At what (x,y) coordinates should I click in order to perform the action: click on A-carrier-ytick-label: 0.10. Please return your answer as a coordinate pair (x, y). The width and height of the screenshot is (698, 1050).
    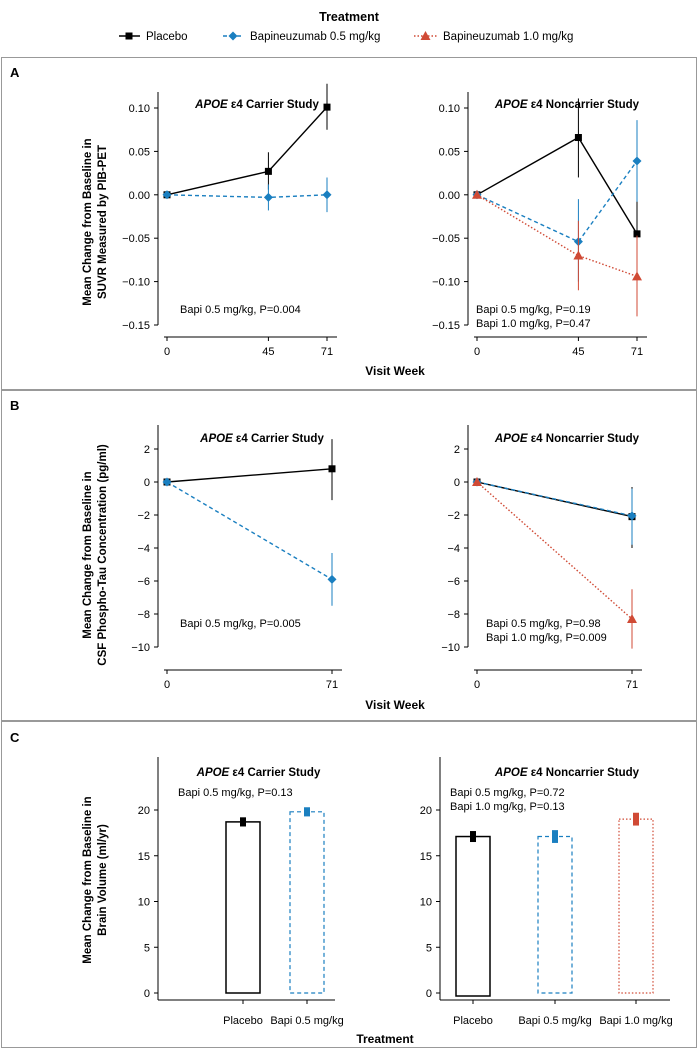
    Looking at the image, I should click on (139, 109).